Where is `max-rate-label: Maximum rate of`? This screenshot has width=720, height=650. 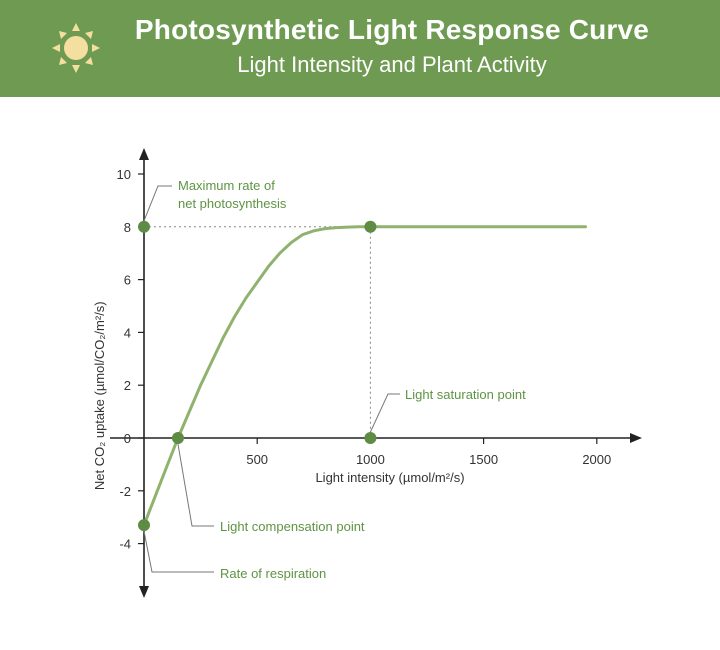
max-rate-label: Maximum rate of is located at coordinates (226, 185).